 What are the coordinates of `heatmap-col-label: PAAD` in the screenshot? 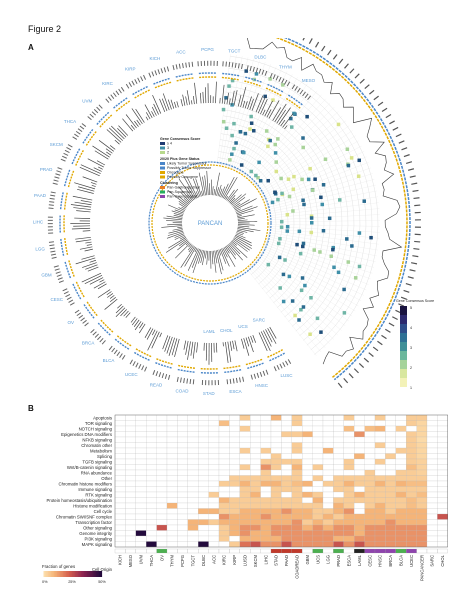 It's located at (286, 560).